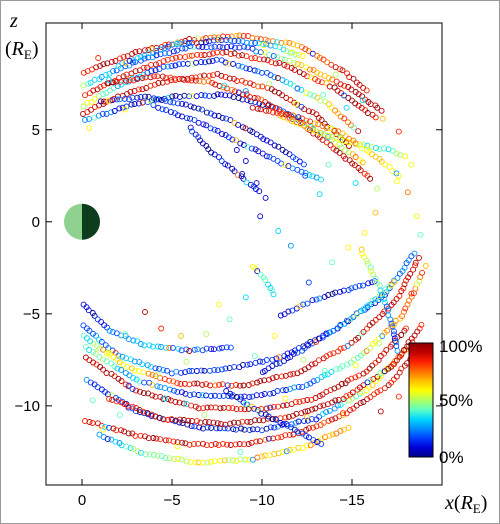  Describe the element at coordinates (22, 50) in the screenshot. I see `y-axis-label-unit: (RE)` at that location.